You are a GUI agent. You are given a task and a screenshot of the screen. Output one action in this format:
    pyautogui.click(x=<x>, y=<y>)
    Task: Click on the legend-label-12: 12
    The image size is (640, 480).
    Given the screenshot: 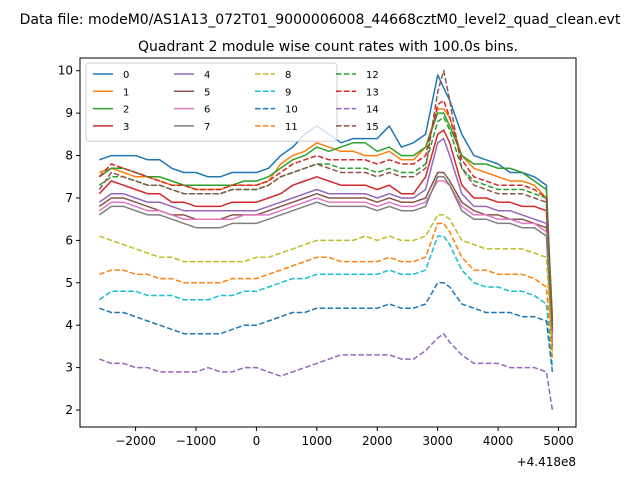 What is the action you would take?
    pyautogui.click(x=372, y=75)
    